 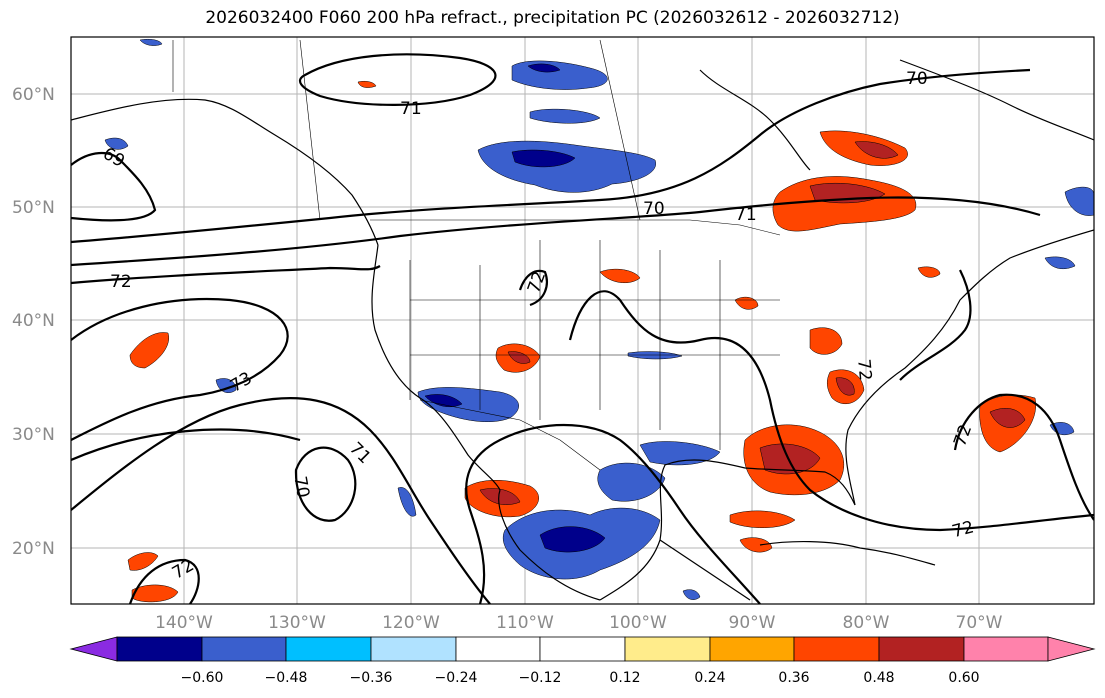 What do you see at coordinates (540, 678) in the screenshot?
I see `colorbar-label: −0.12` at bounding box center [540, 678].